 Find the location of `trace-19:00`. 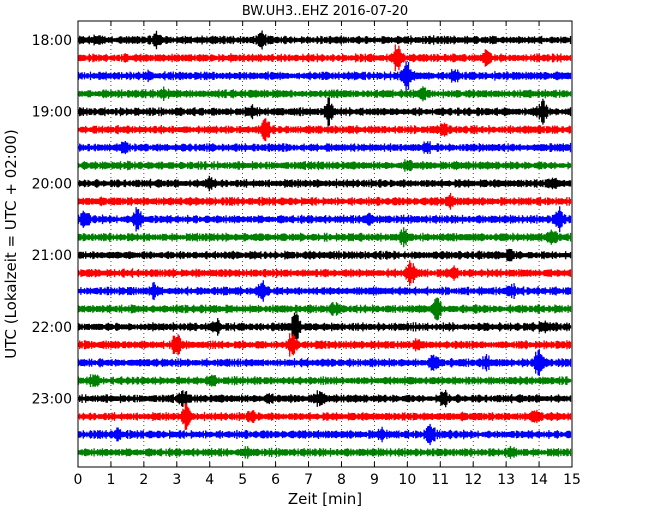

trace-19:00 is located at coordinates (324, 111).